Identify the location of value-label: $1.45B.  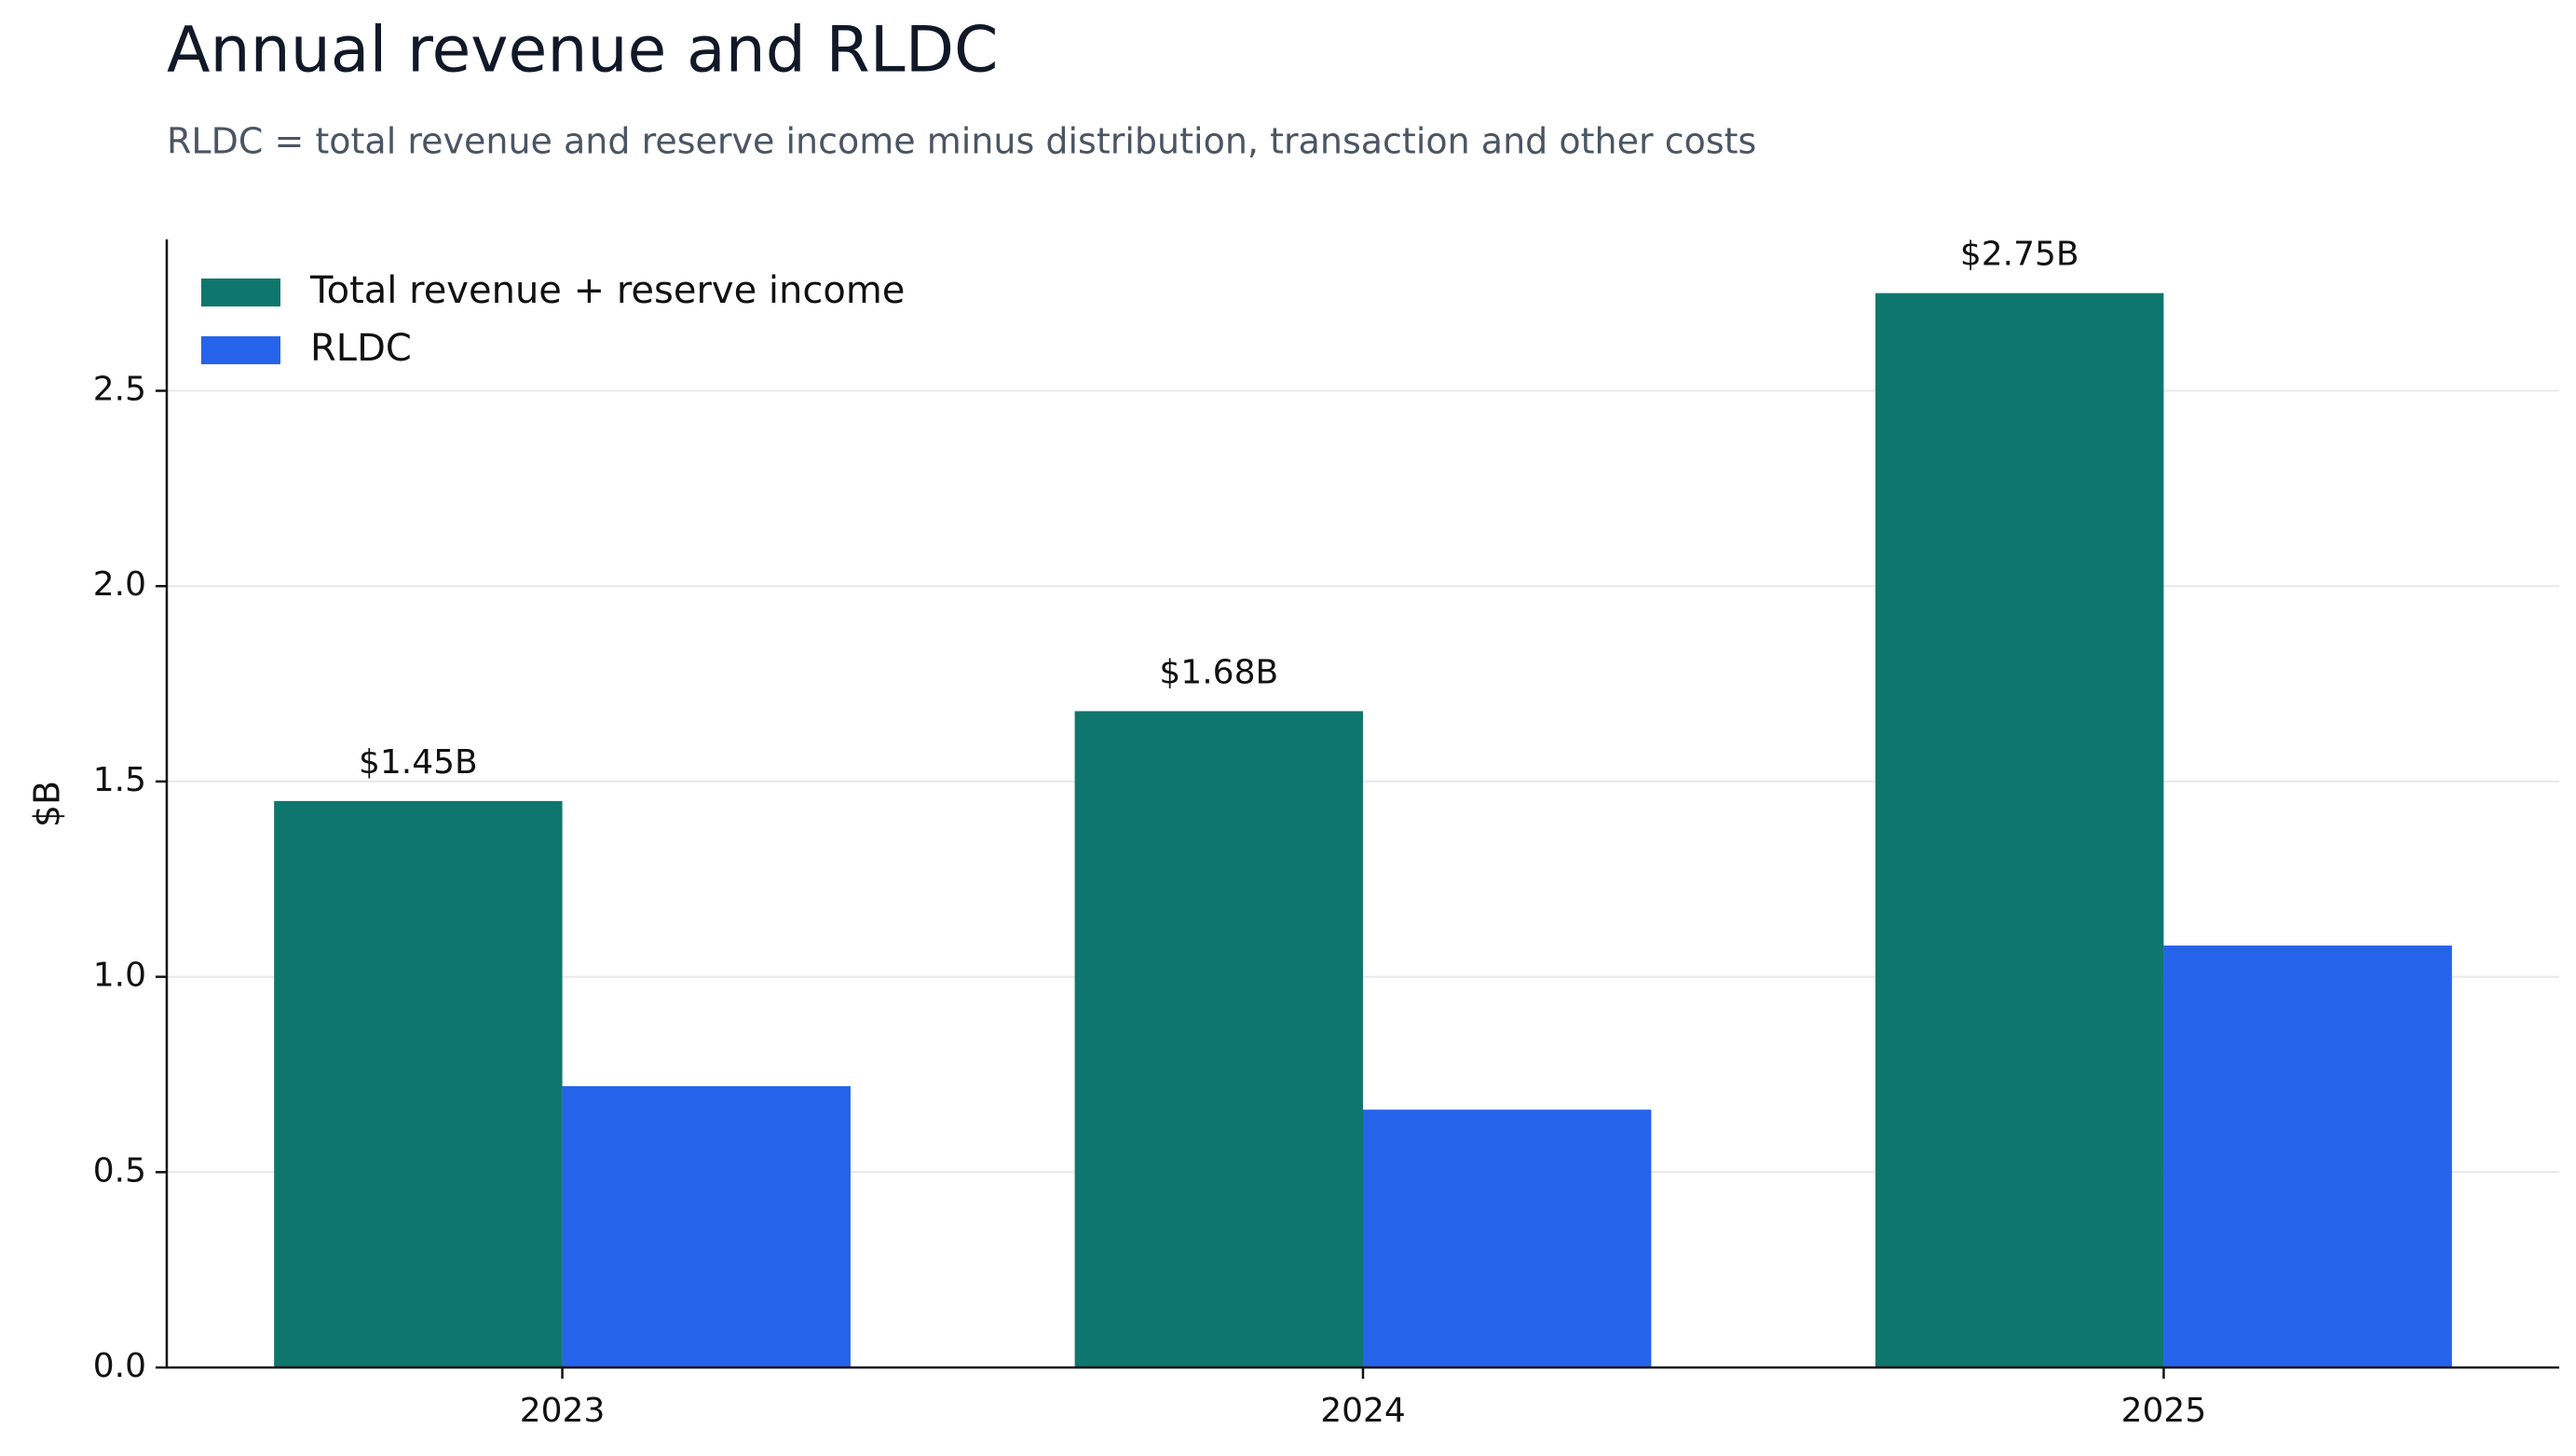
(419, 762).